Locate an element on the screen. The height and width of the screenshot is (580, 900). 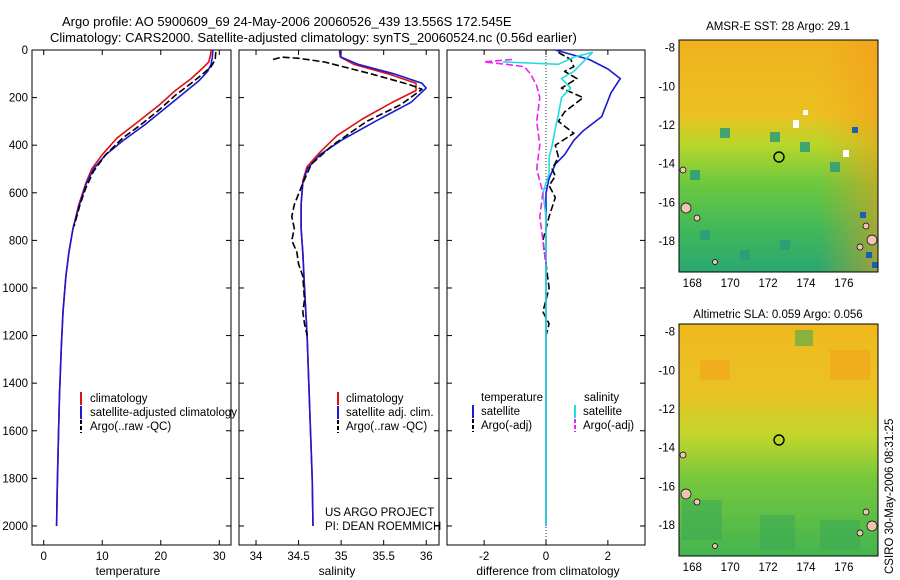
y-tick-label: 1000 is located at coordinates (15, 289).